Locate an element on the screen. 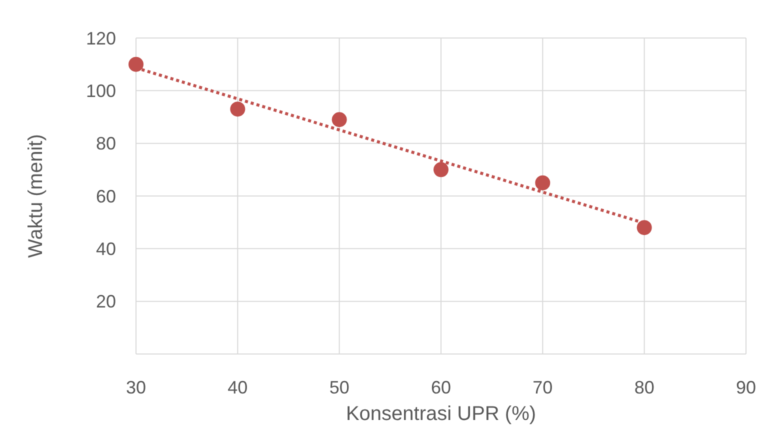 The width and height of the screenshot is (772, 430). y-tick-label: 20 is located at coordinates (106, 302).